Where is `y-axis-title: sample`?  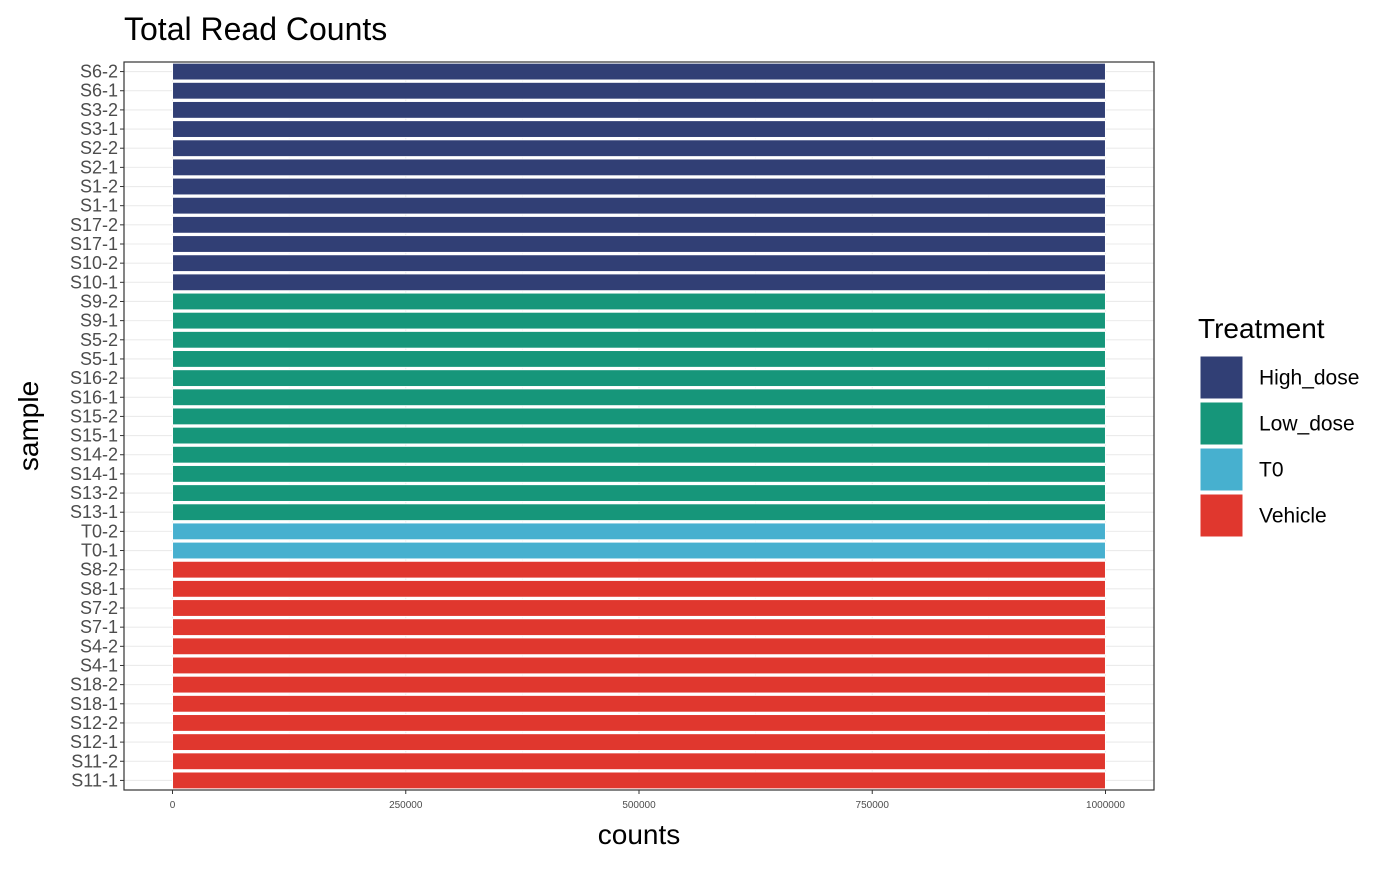 y-axis-title: sample is located at coordinates (28, 426).